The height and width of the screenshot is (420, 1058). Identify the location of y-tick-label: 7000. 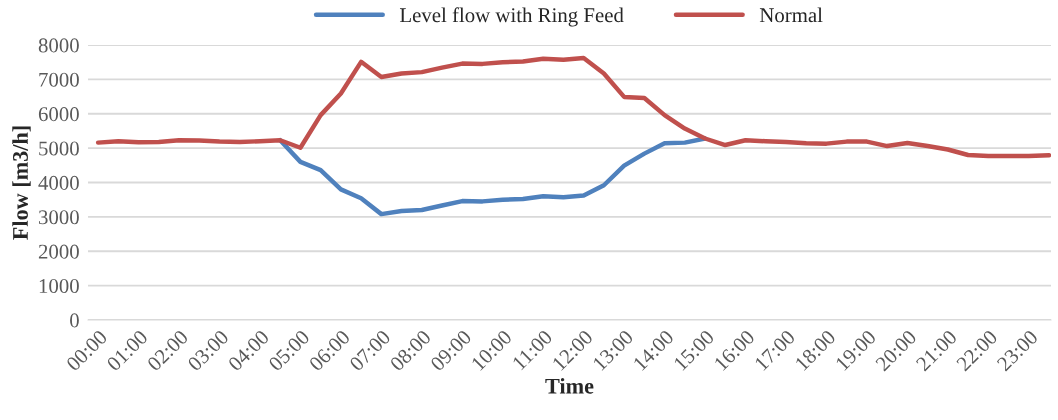
(59, 79).